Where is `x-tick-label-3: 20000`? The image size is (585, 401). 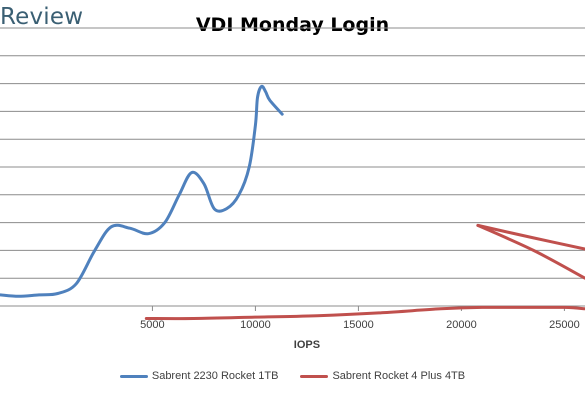 x-tick-label-3: 20000 is located at coordinates (461, 325).